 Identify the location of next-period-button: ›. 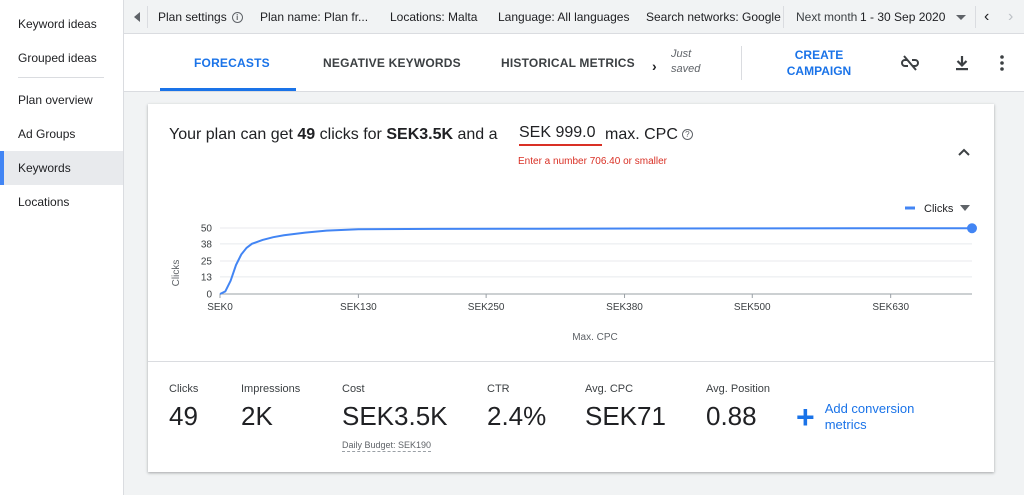
(1010, 17).